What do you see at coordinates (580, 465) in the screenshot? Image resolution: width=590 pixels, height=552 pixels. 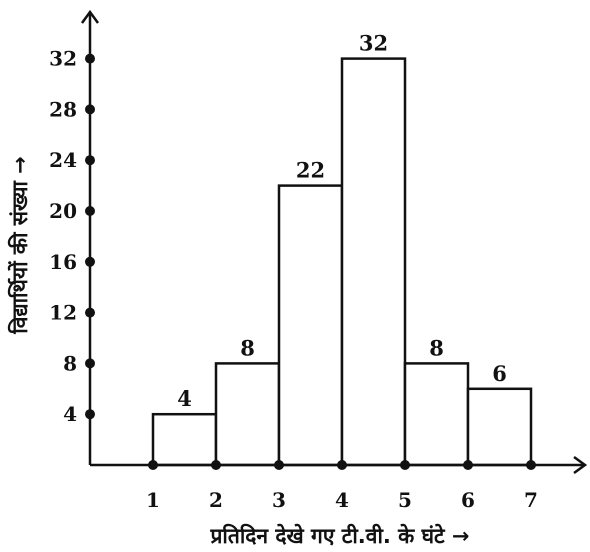 I see `x-axis-arrowhead` at bounding box center [580, 465].